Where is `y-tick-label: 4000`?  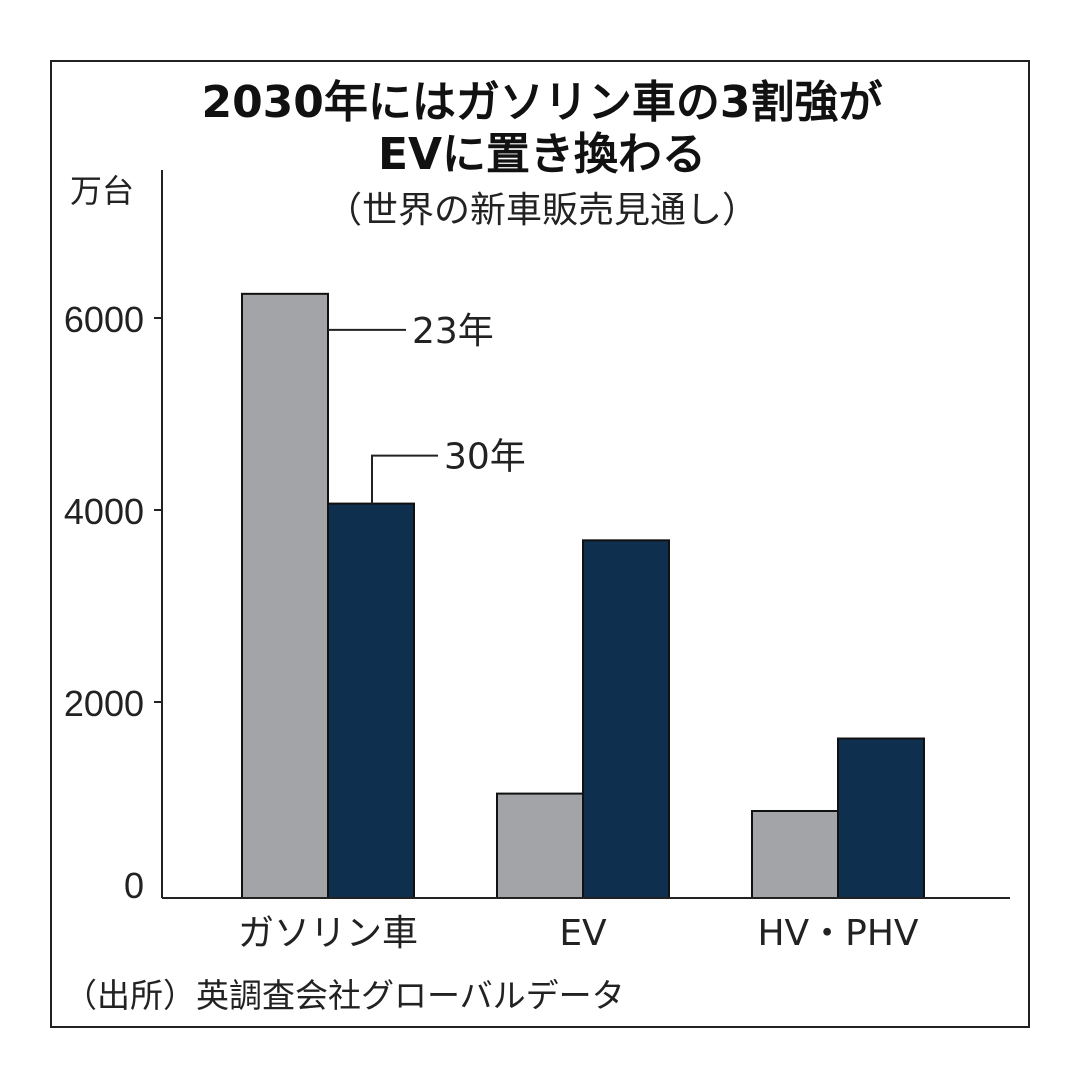 y-tick-label: 4000 is located at coordinates (104, 511).